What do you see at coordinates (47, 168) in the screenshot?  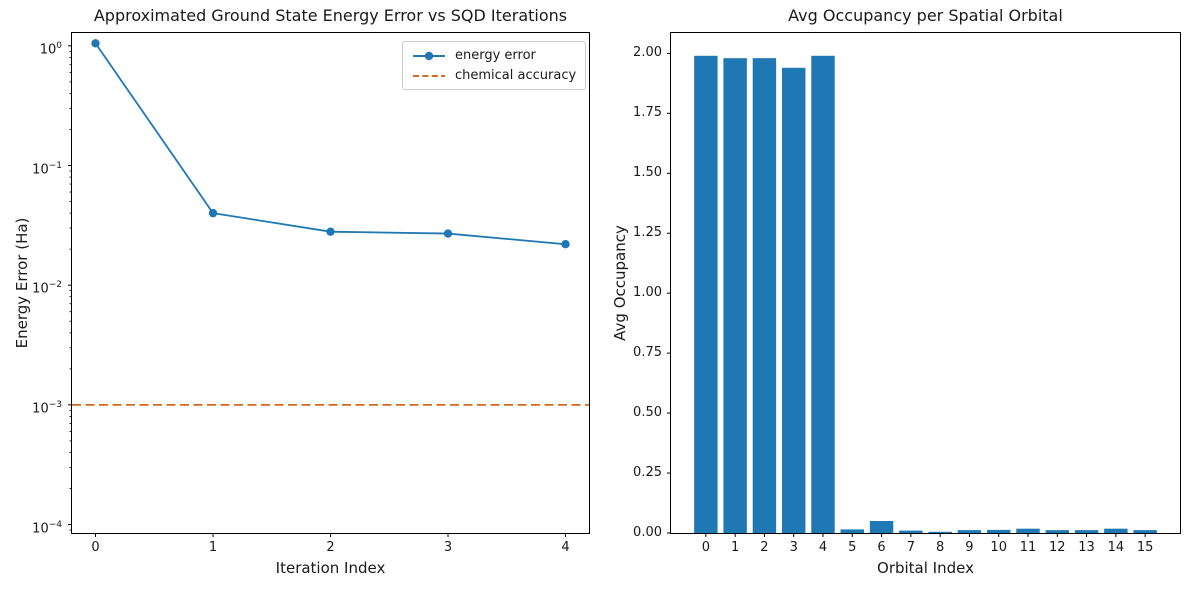 I see `y-tick-label-1e-1: 10⁻¹` at bounding box center [47, 168].